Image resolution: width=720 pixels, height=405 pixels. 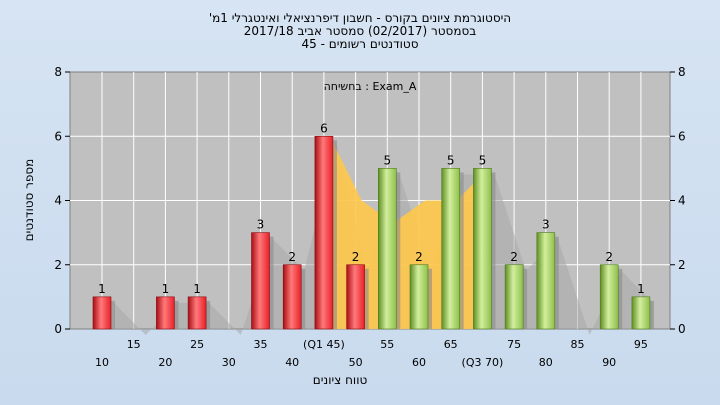 What do you see at coordinates (682, 72) in the screenshot?
I see `y-tick-label-right-8: 8` at bounding box center [682, 72].